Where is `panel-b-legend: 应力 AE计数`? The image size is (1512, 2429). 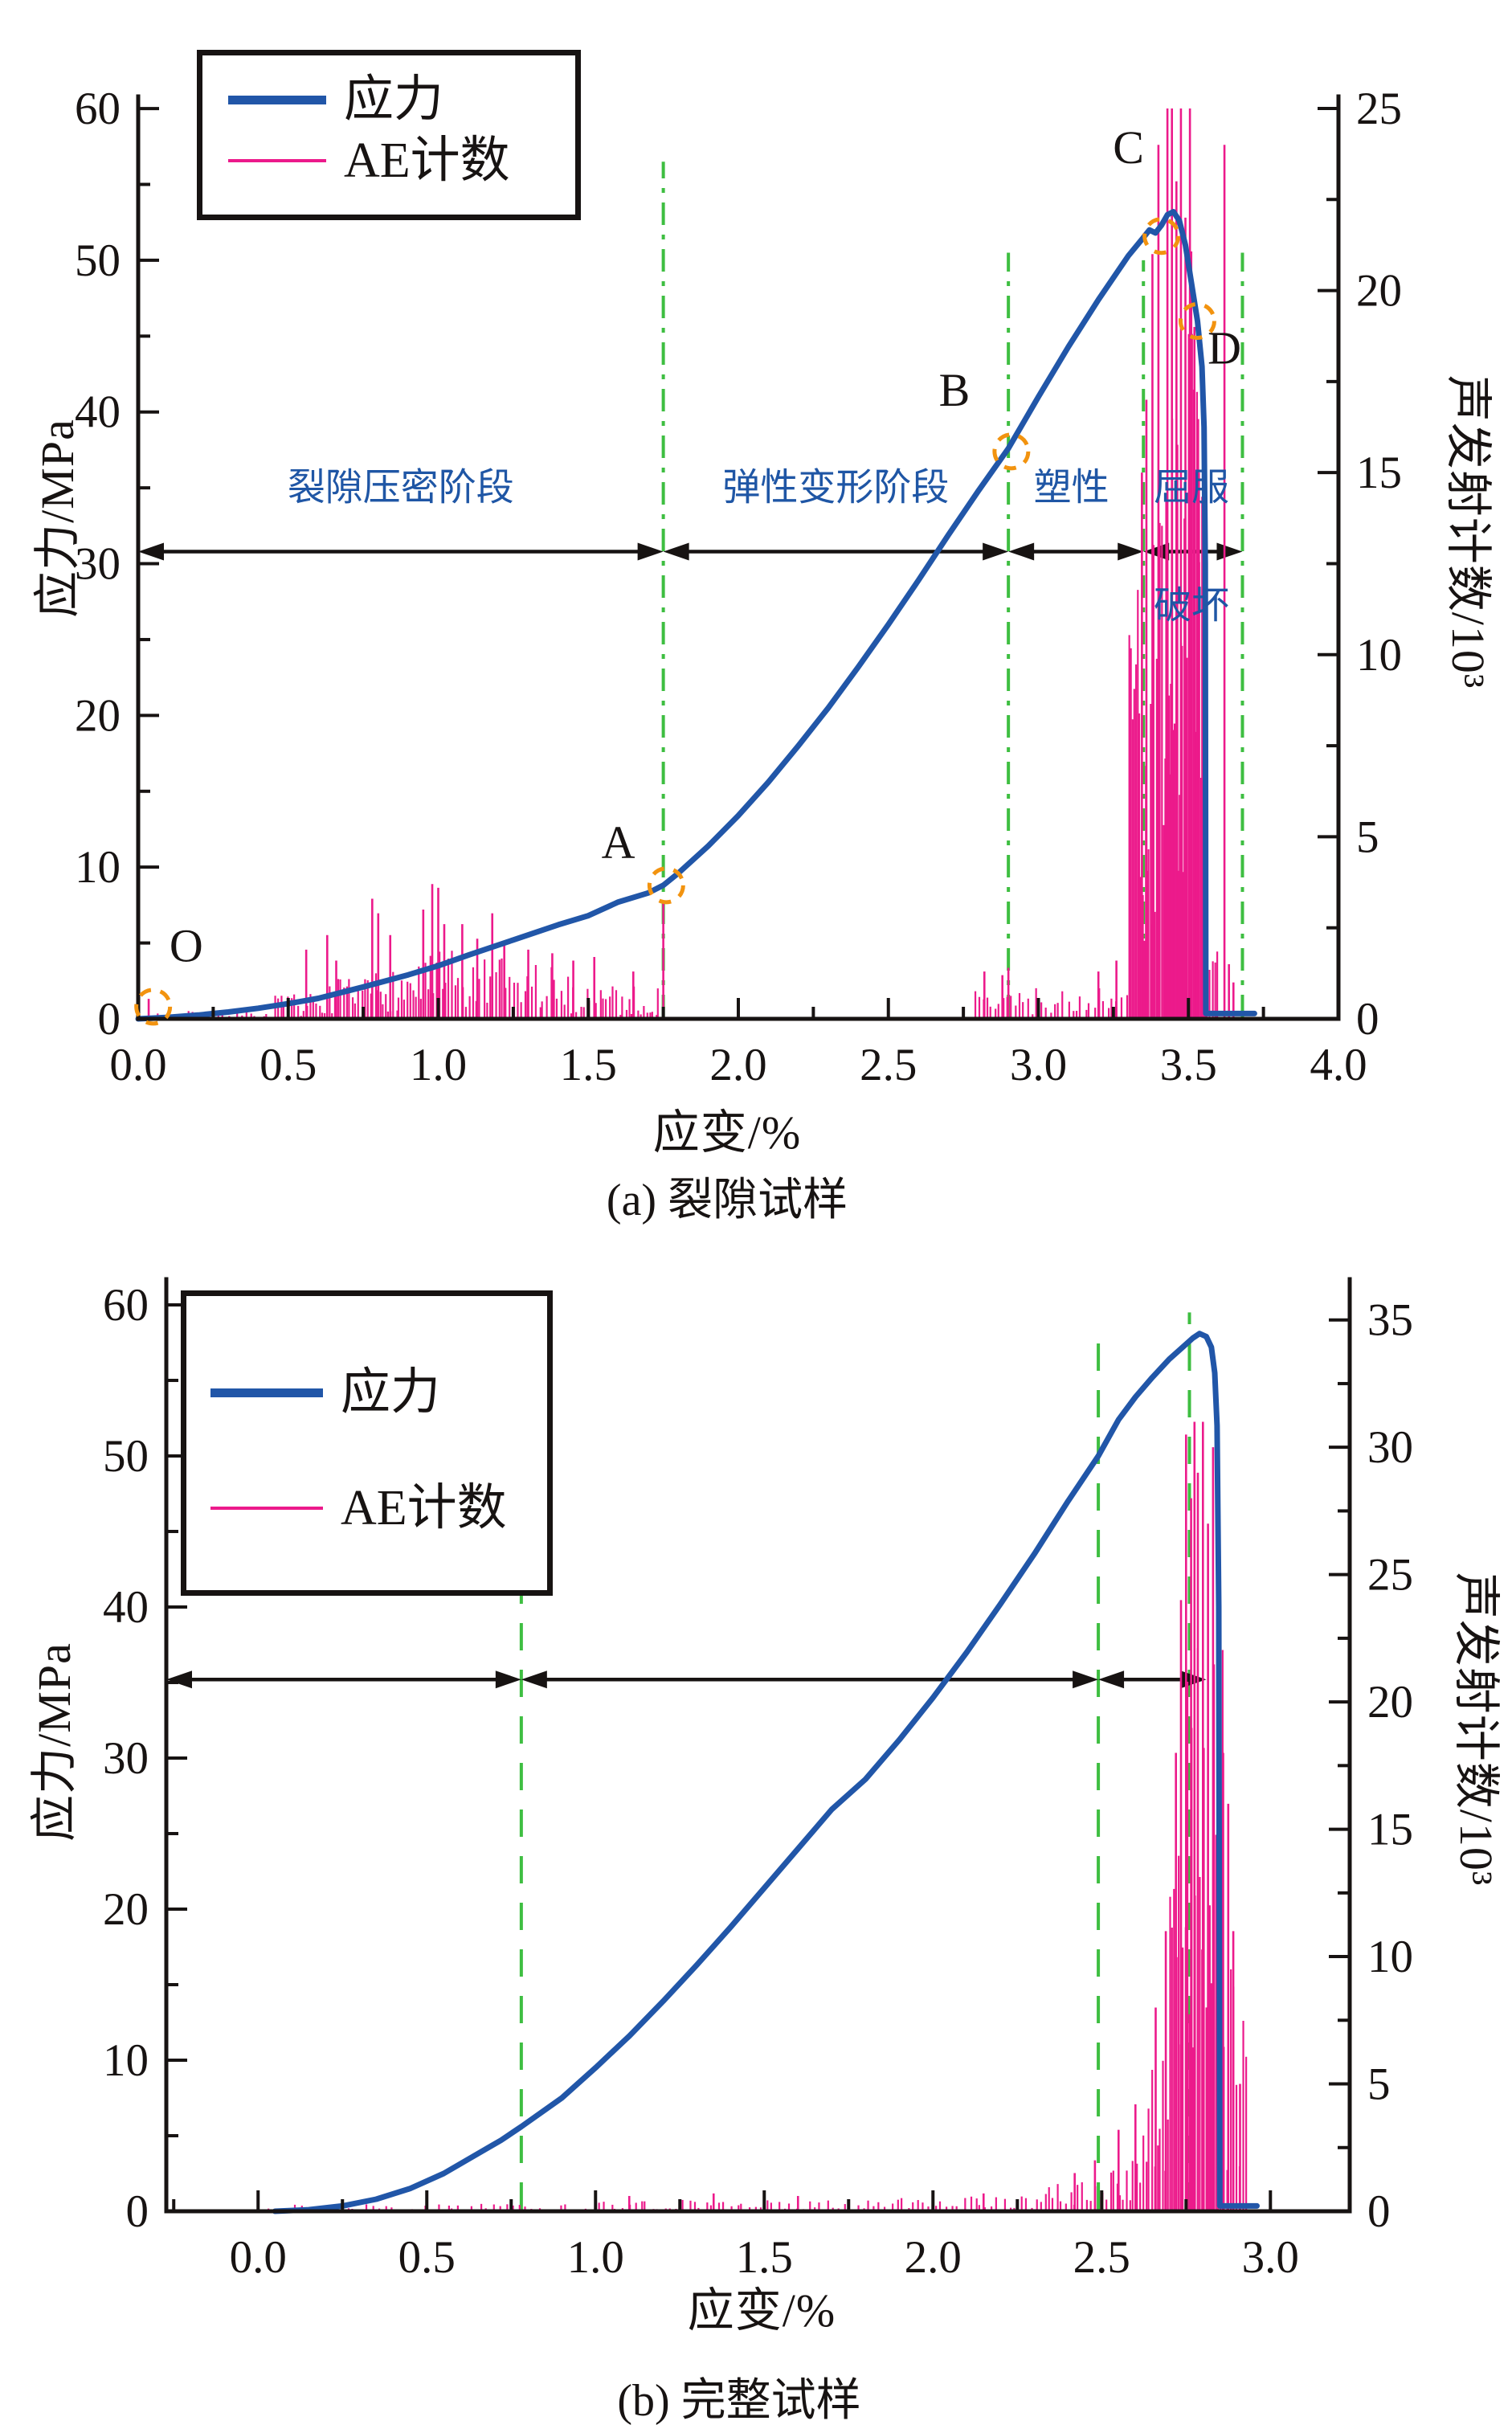 panel-b-legend: 应力 AE计数 is located at coordinates (367, 1443).